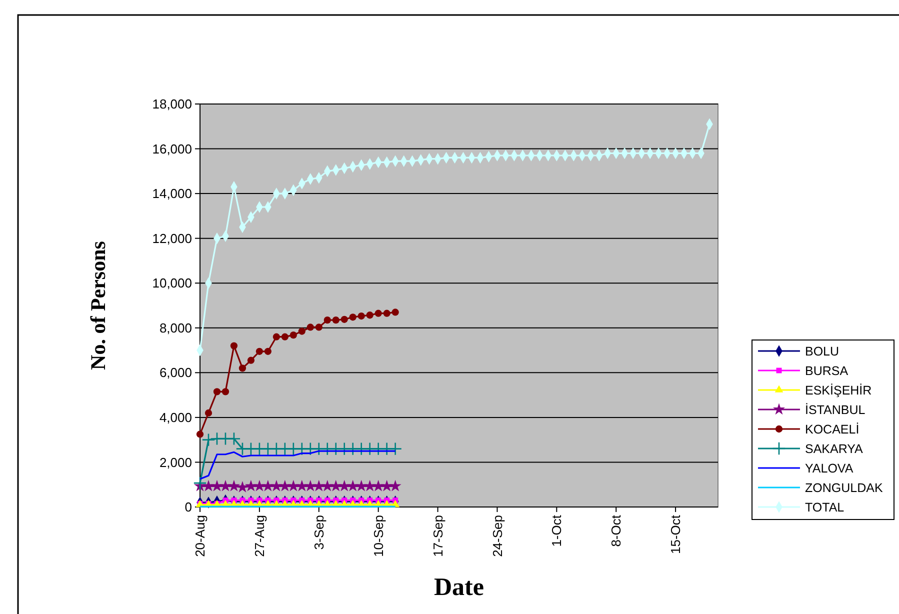 This screenshot has width=899, height=614. I want to click on y-tick-label: 12,000, so click(172, 238).